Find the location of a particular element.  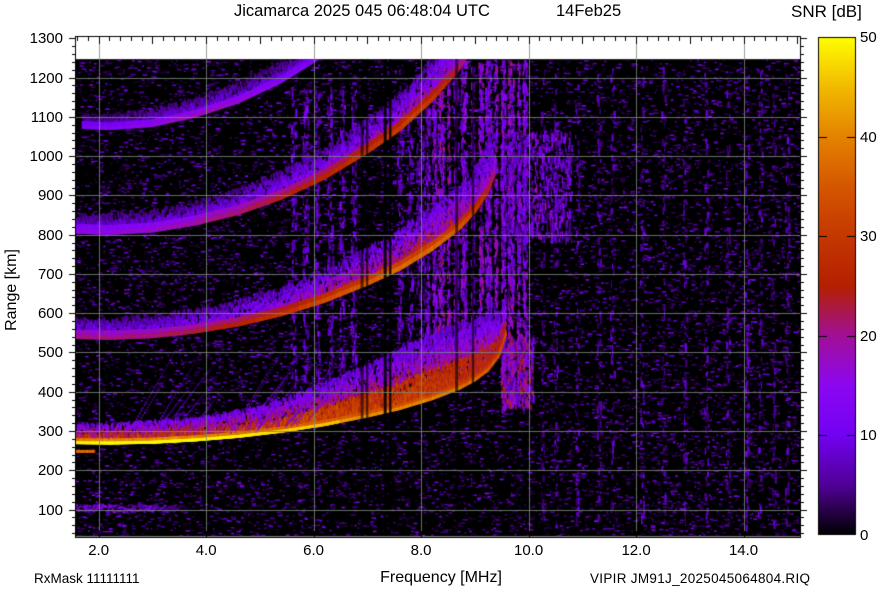

y-tick-label: 500 is located at coordinates (50, 353).